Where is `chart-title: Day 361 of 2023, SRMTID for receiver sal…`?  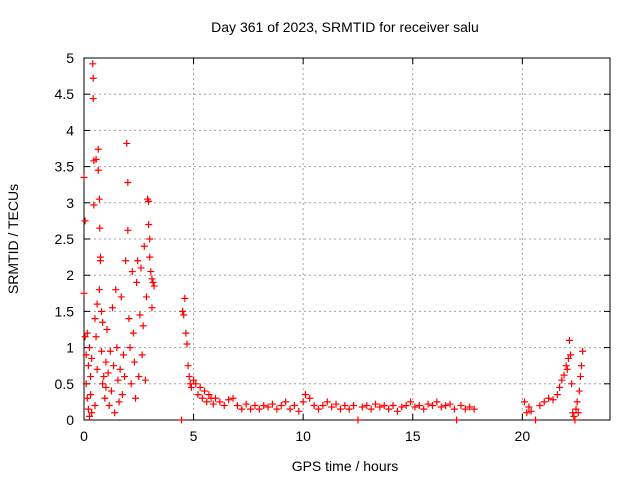 chart-title: Day 361 of 2023, SRMTID for receiver sal… is located at coordinates (345, 27).